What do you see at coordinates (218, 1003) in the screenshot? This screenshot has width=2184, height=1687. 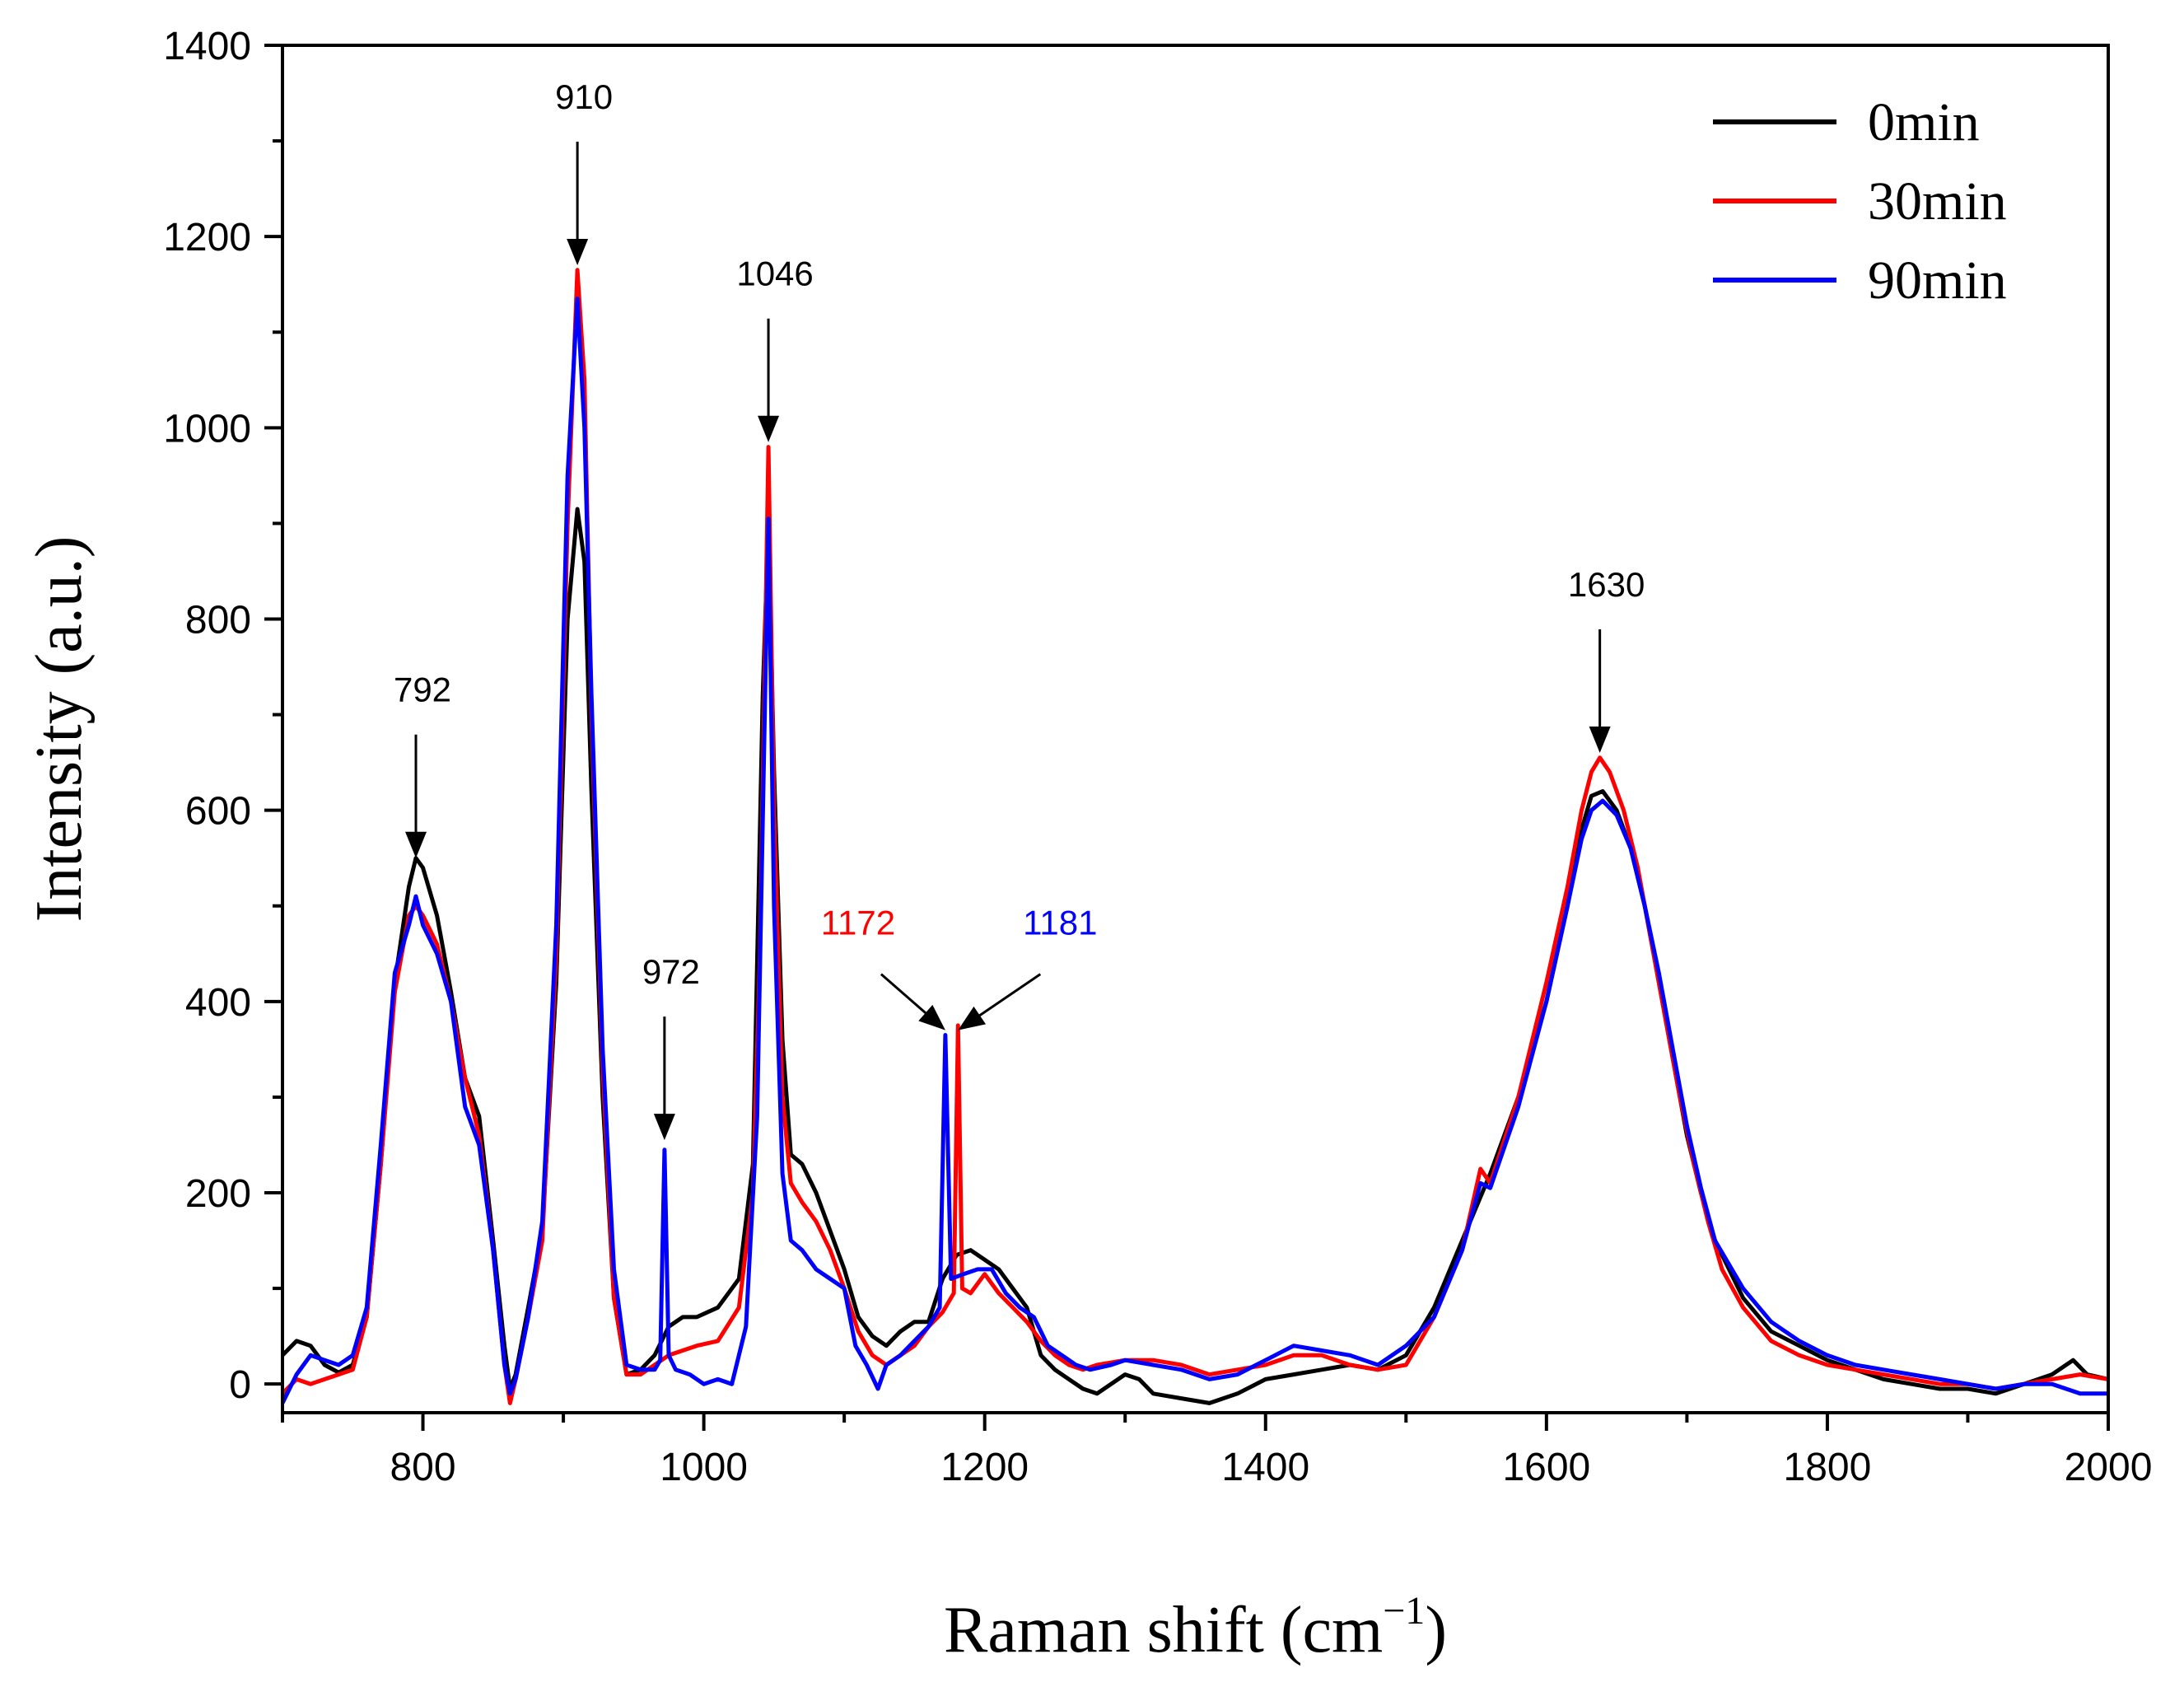 I see `y-tick-label: 400` at bounding box center [218, 1003].